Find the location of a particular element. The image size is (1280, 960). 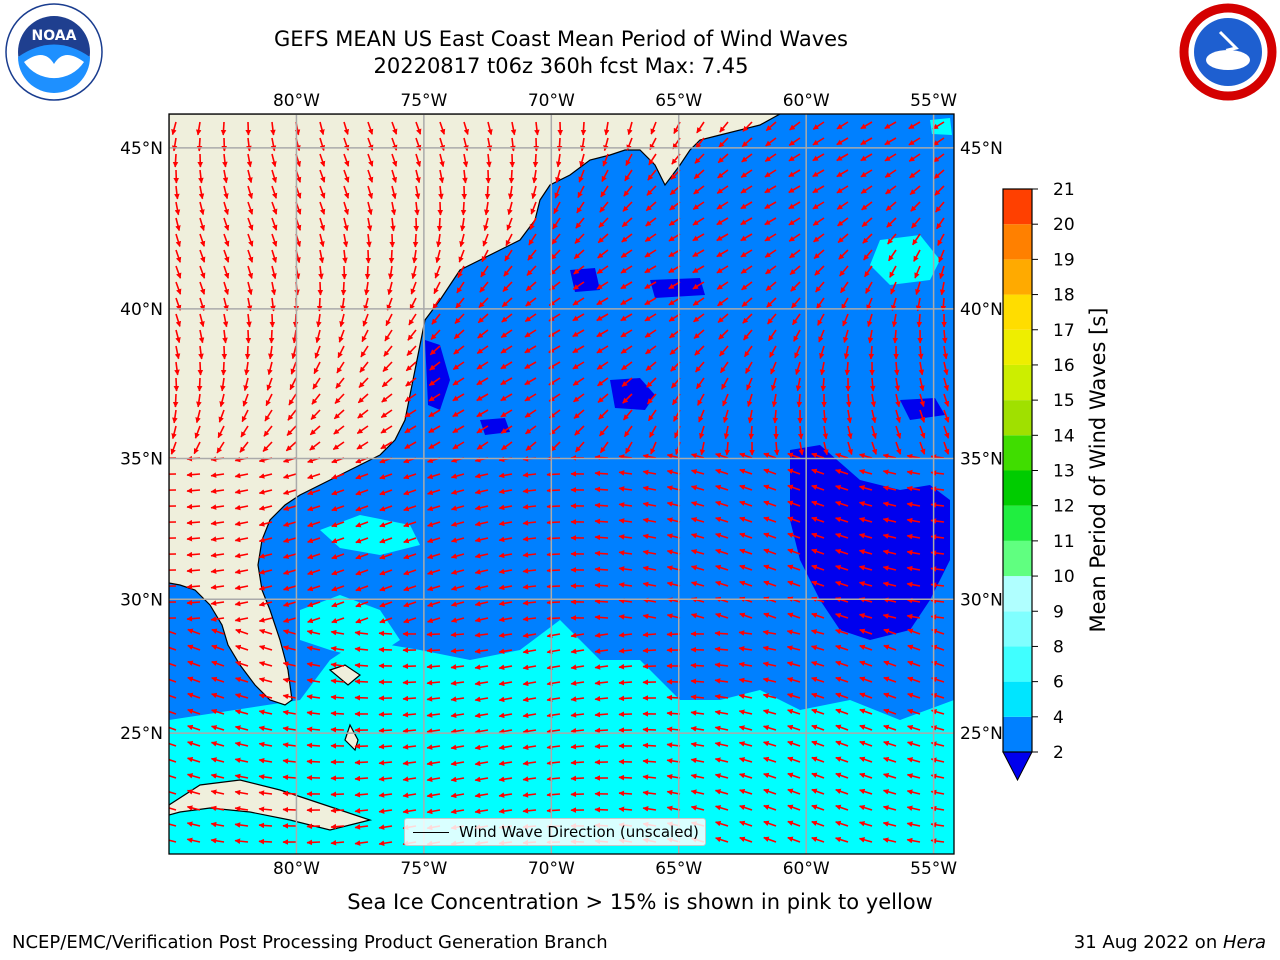

lon-tick-label: 75°W is located at coordinates (423, 869).